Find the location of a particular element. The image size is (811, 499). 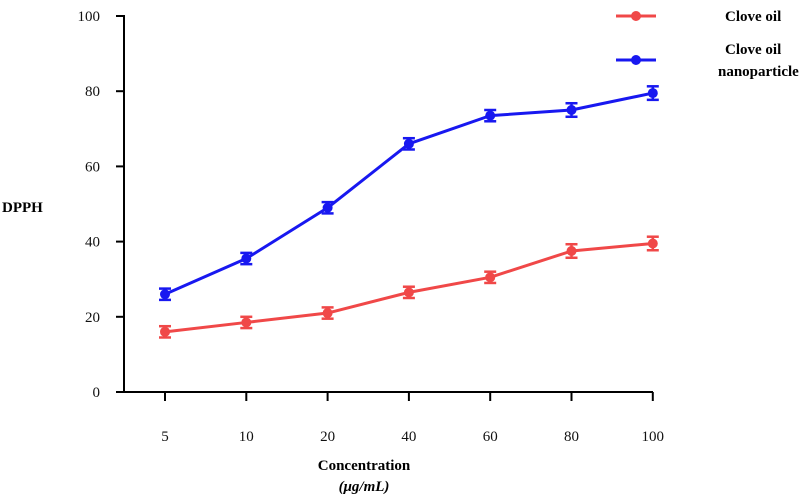

legend: Clove oil Clove oil nanoparticle is located at coordinates (707, 44).